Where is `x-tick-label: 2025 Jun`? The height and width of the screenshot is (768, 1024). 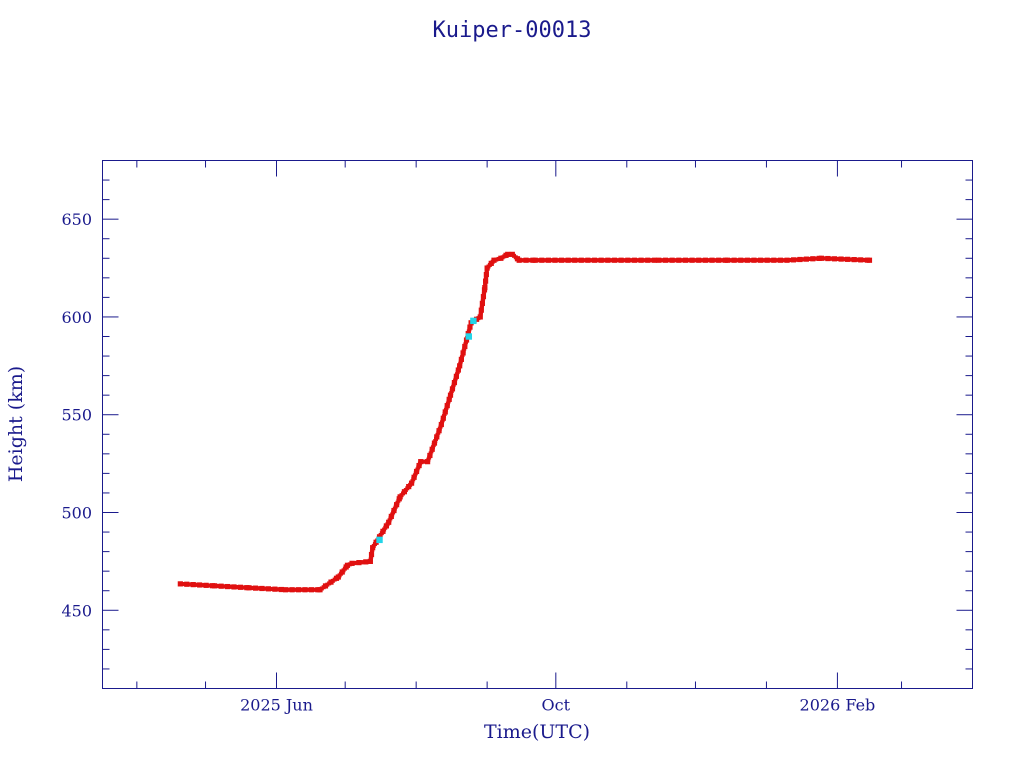 x-tick-label: 2025 Jun is located at coordinates (276, 705).